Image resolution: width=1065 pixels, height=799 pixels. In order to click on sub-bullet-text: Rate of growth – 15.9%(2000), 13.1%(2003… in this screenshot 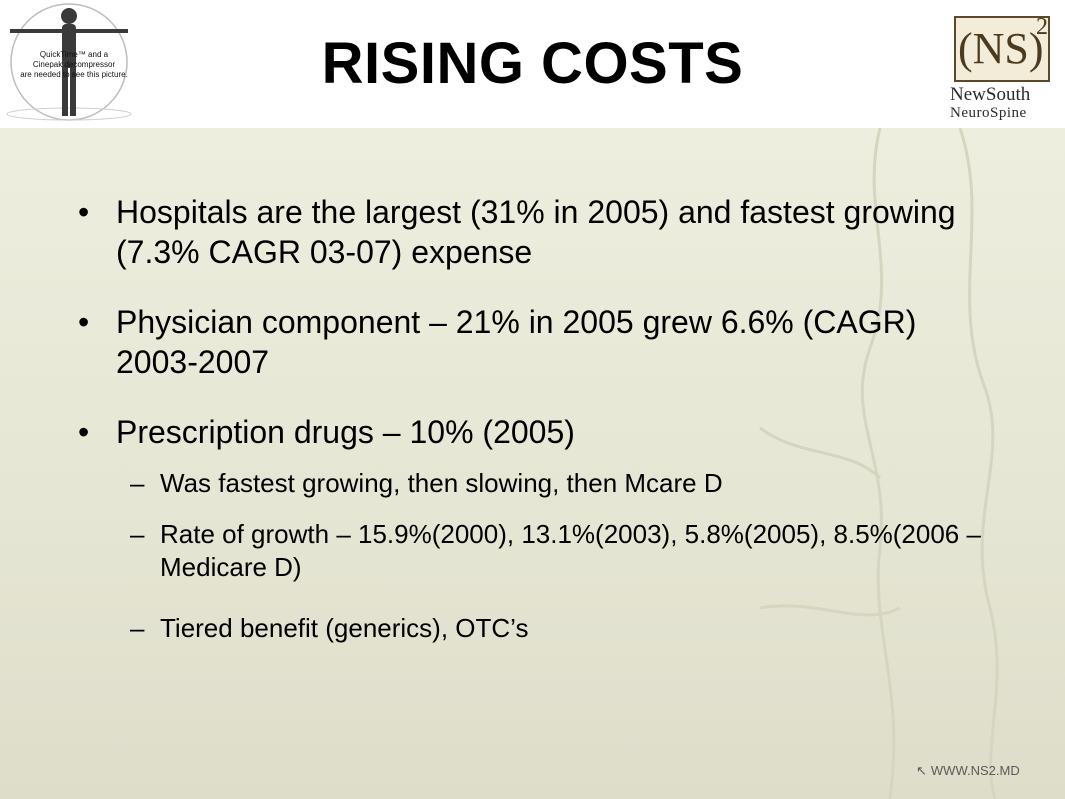, I will do `click(570, 550)`.